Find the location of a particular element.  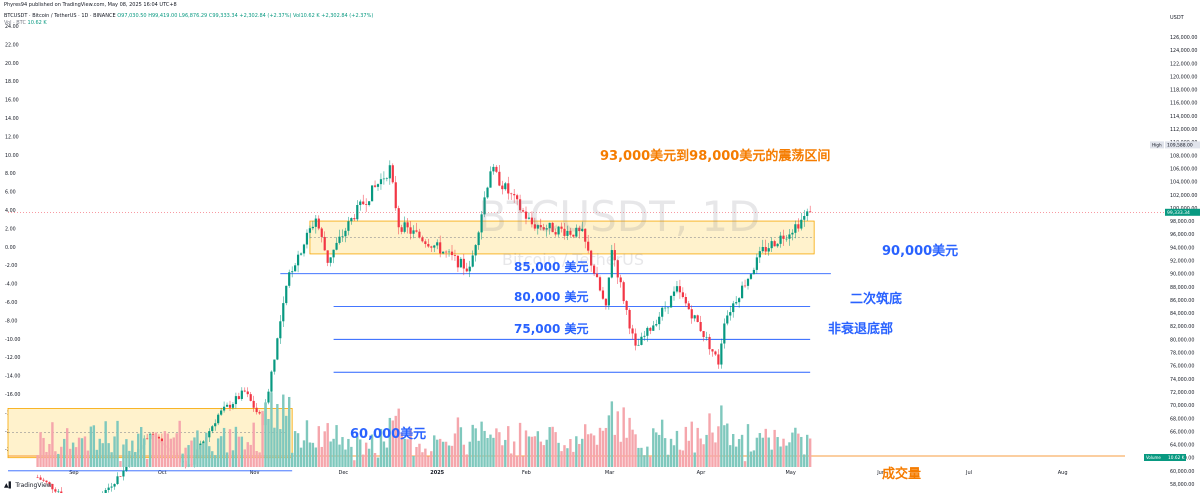

left-axis-tick: 24.00 is located at coordinates (12, 27).